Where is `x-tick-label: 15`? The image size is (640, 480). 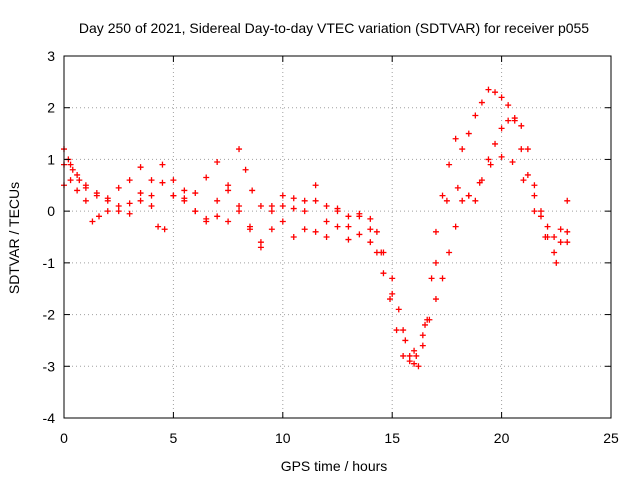 x-tick-label: 15 is located at coordinates (392, 438).